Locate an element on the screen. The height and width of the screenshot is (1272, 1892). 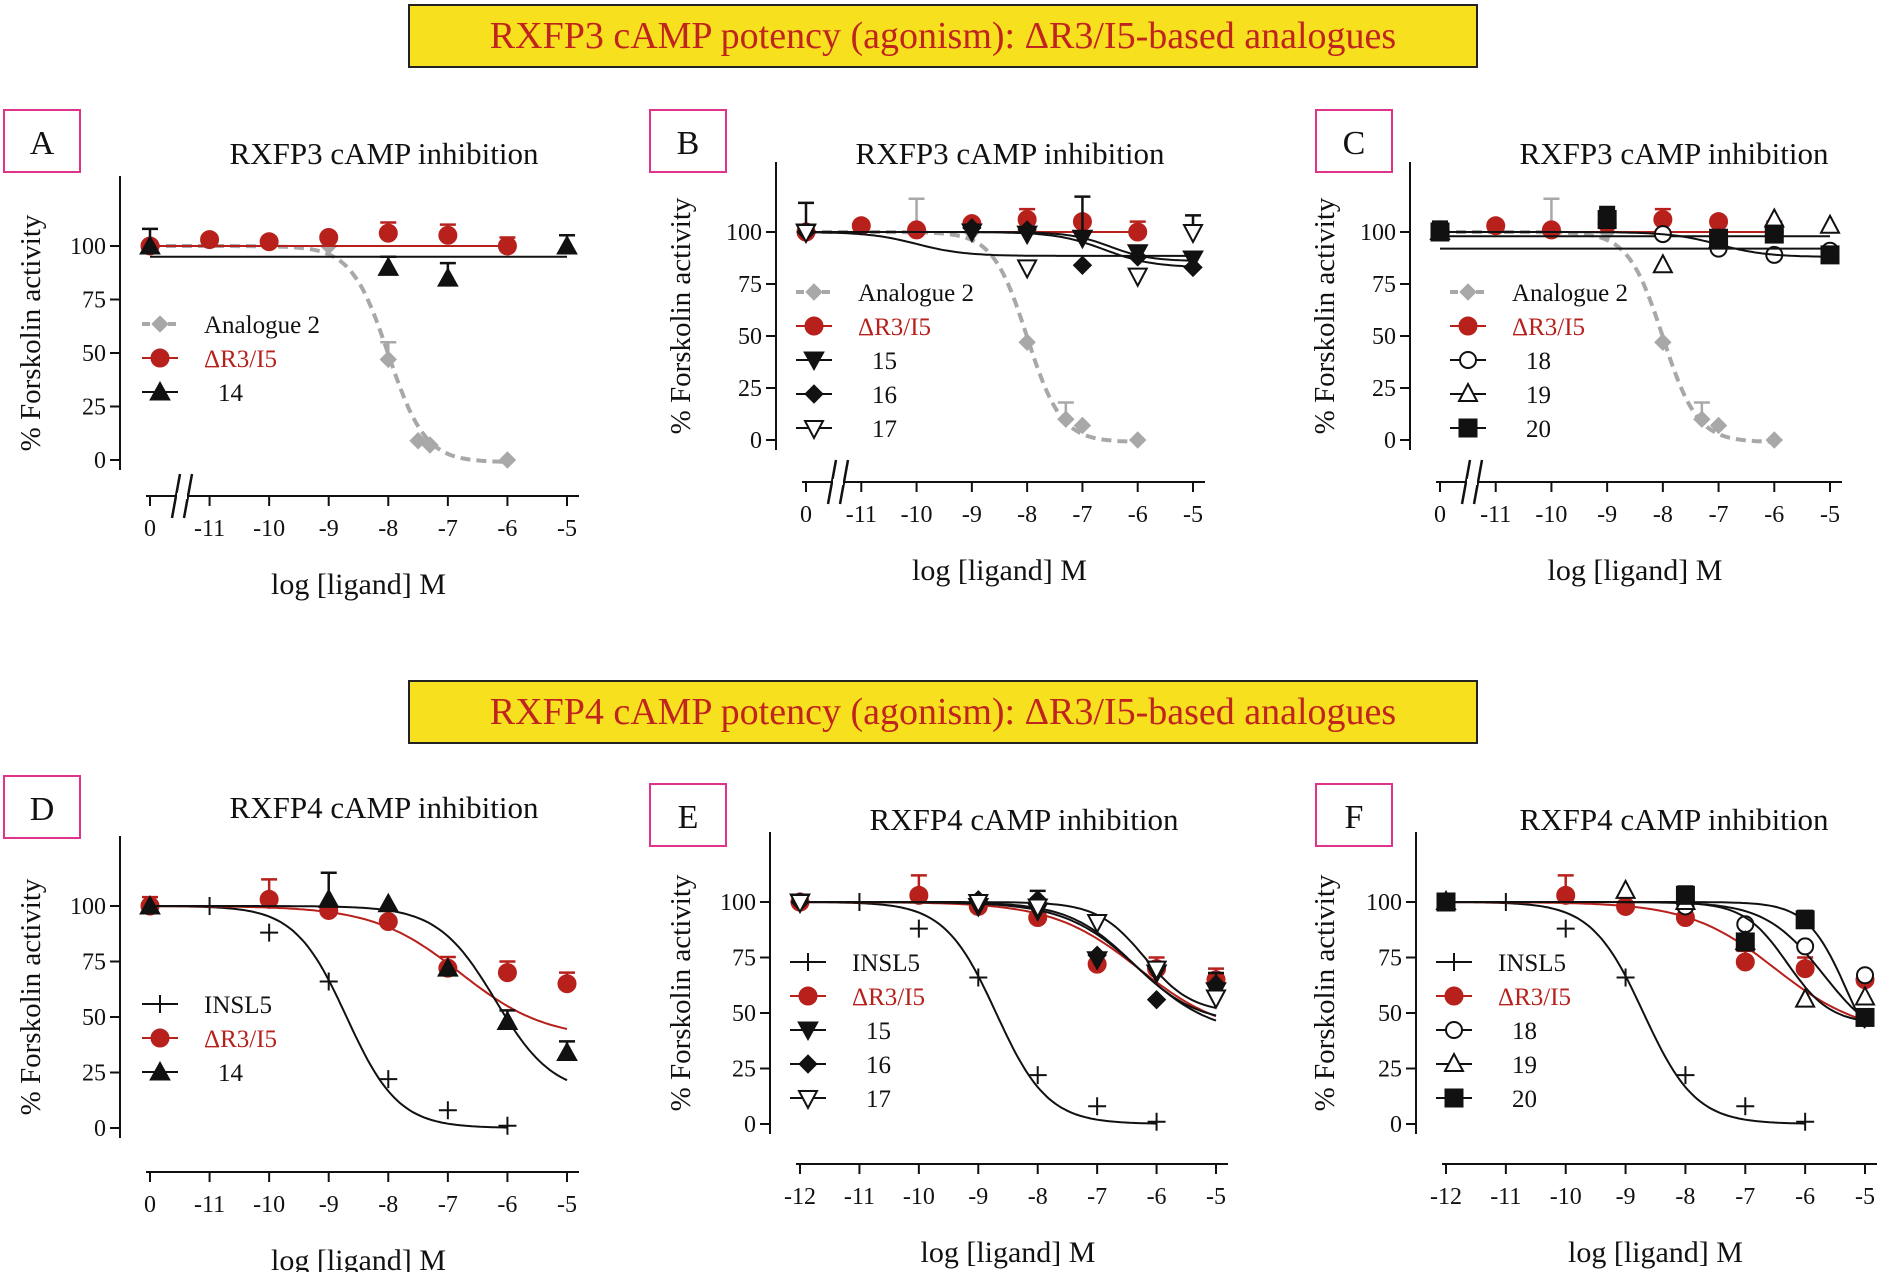
legend: Analogue 2 ΔR3/I5 18 19 20 is located at coordinates (1539, 361).